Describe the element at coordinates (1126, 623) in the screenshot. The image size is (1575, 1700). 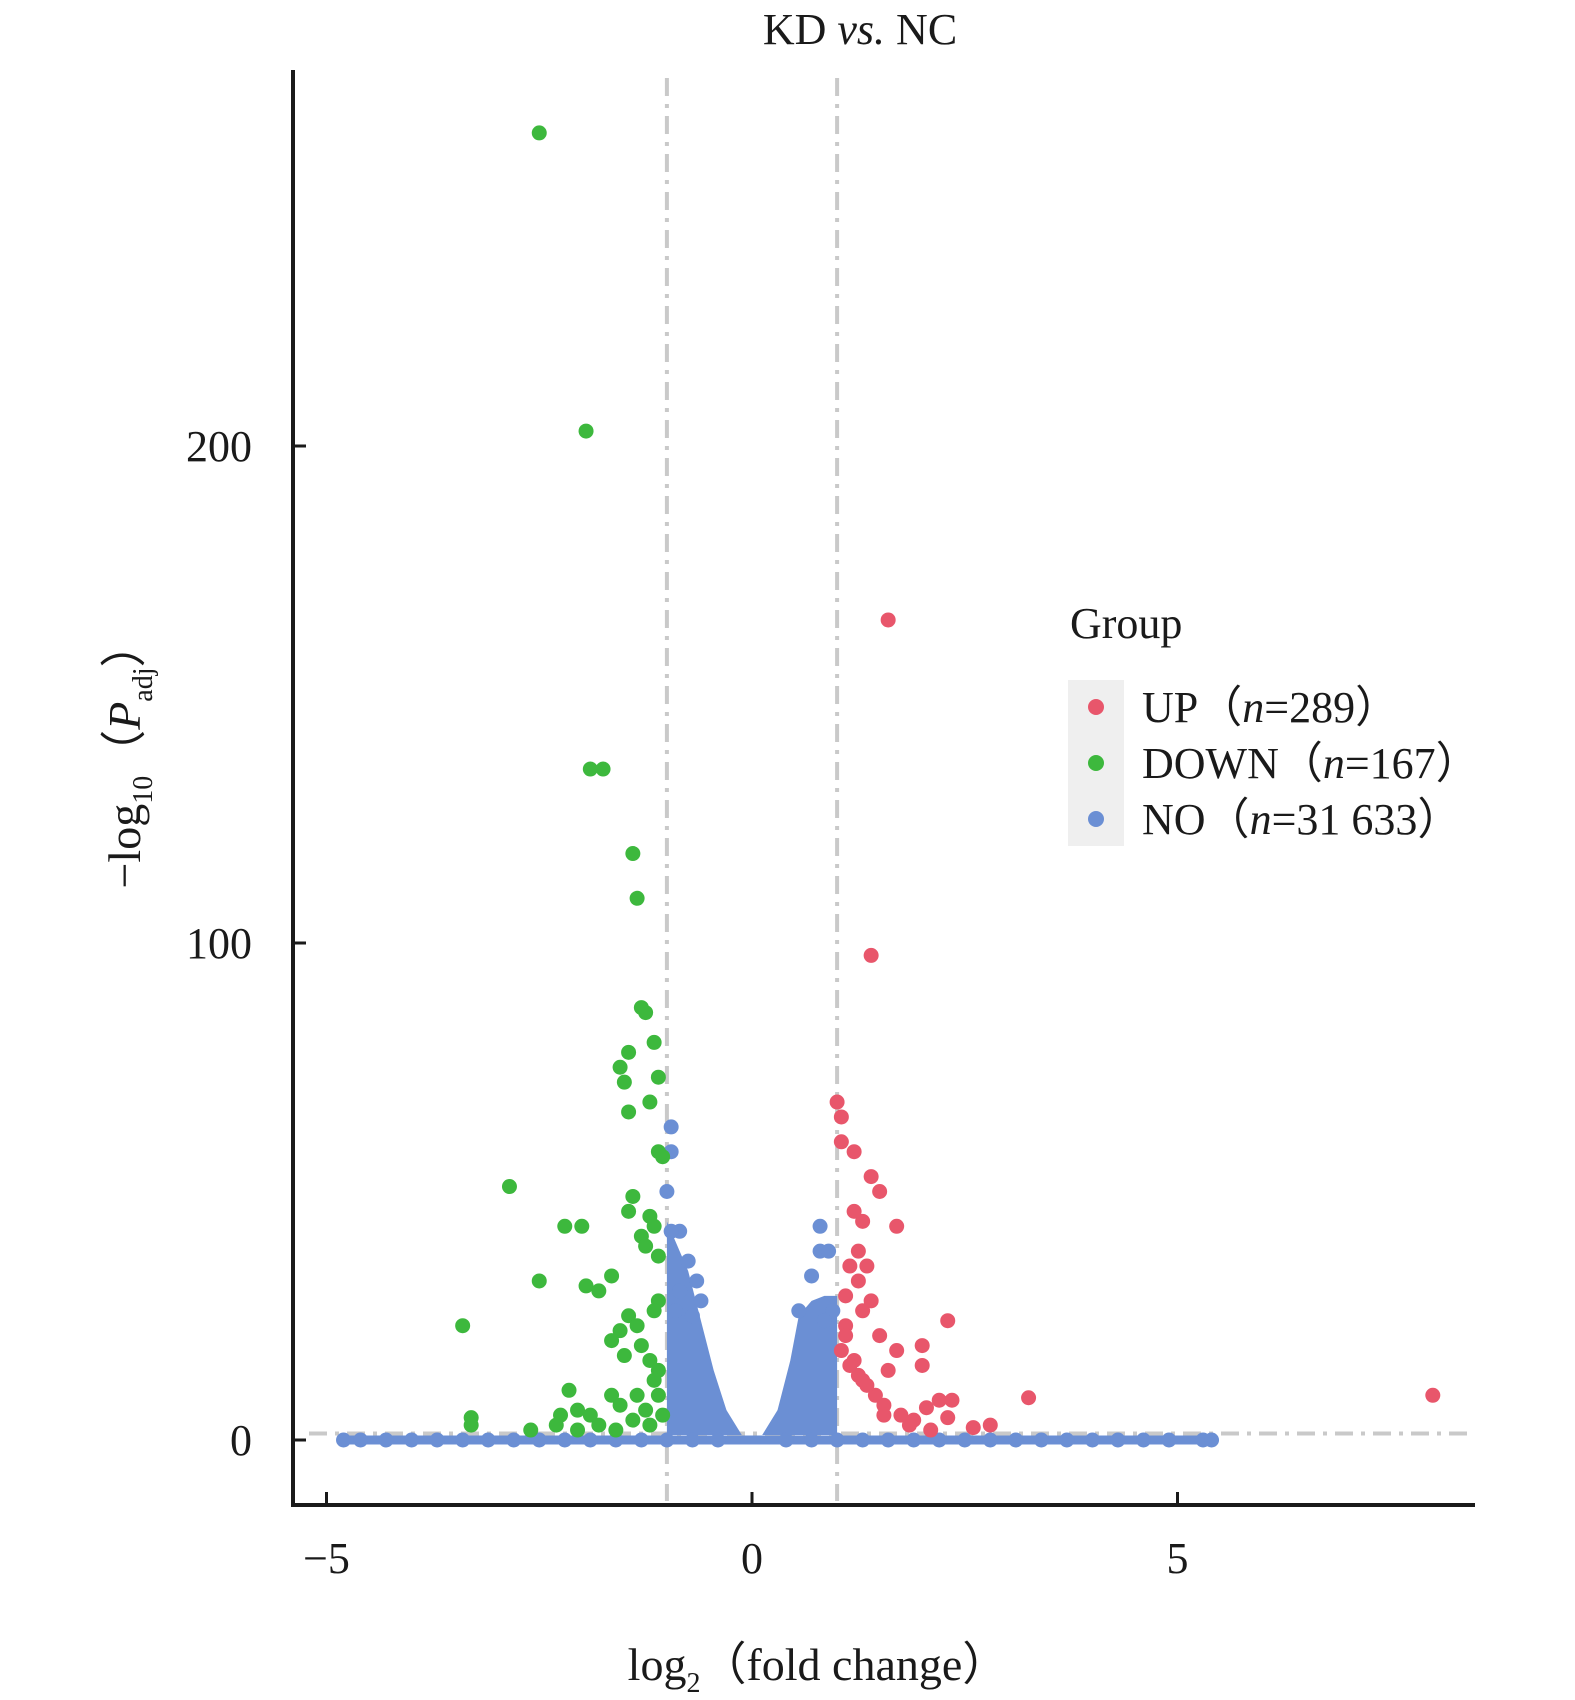
I see `legend-title: Group` at that location.